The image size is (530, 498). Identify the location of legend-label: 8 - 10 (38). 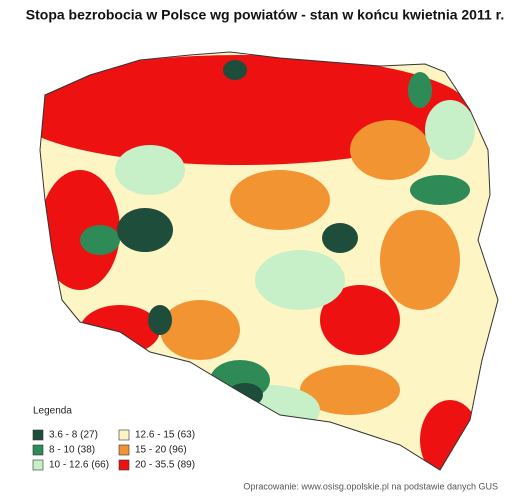
(72, 450).